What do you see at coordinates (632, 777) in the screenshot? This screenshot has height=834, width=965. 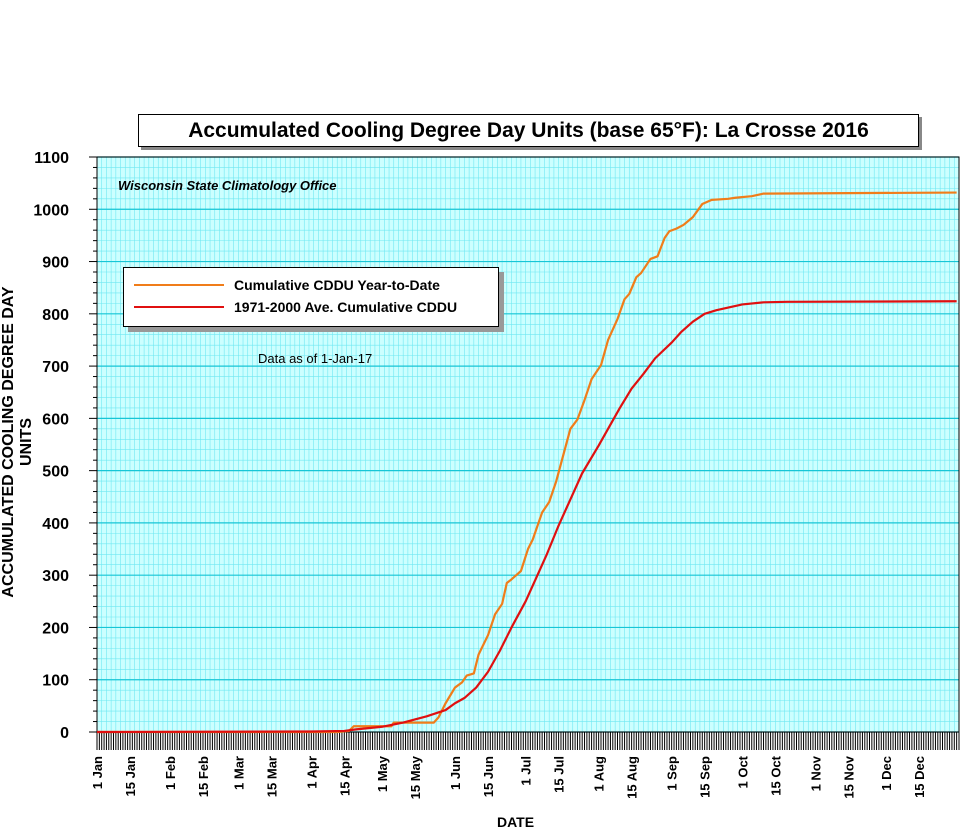 I see `x-tick-label: 15 Aug` at bounding box center [632, 777].